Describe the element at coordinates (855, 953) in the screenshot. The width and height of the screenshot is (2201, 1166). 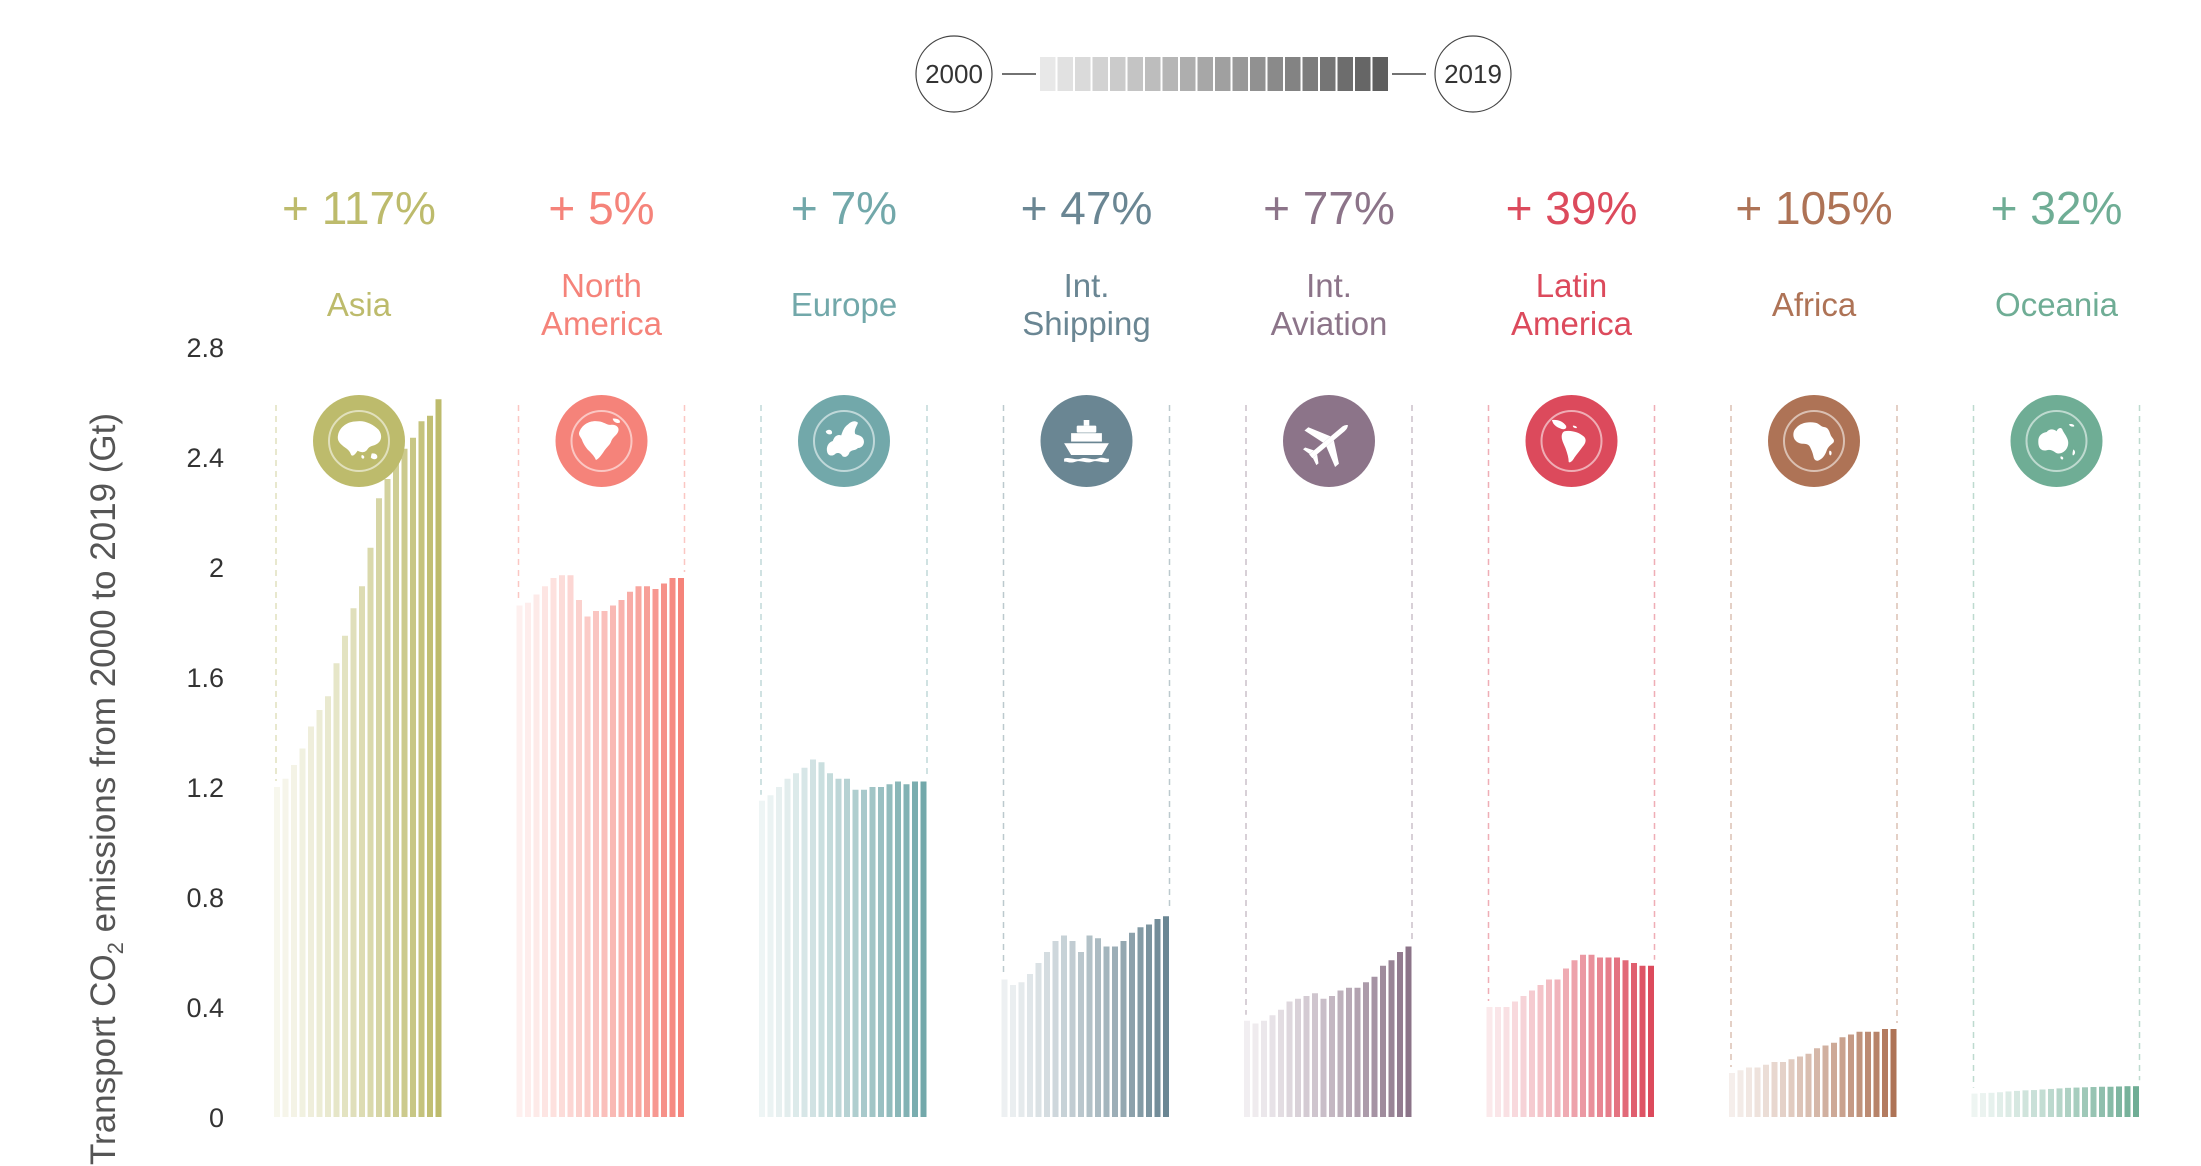
I see `bar-europe-2011` at that location.